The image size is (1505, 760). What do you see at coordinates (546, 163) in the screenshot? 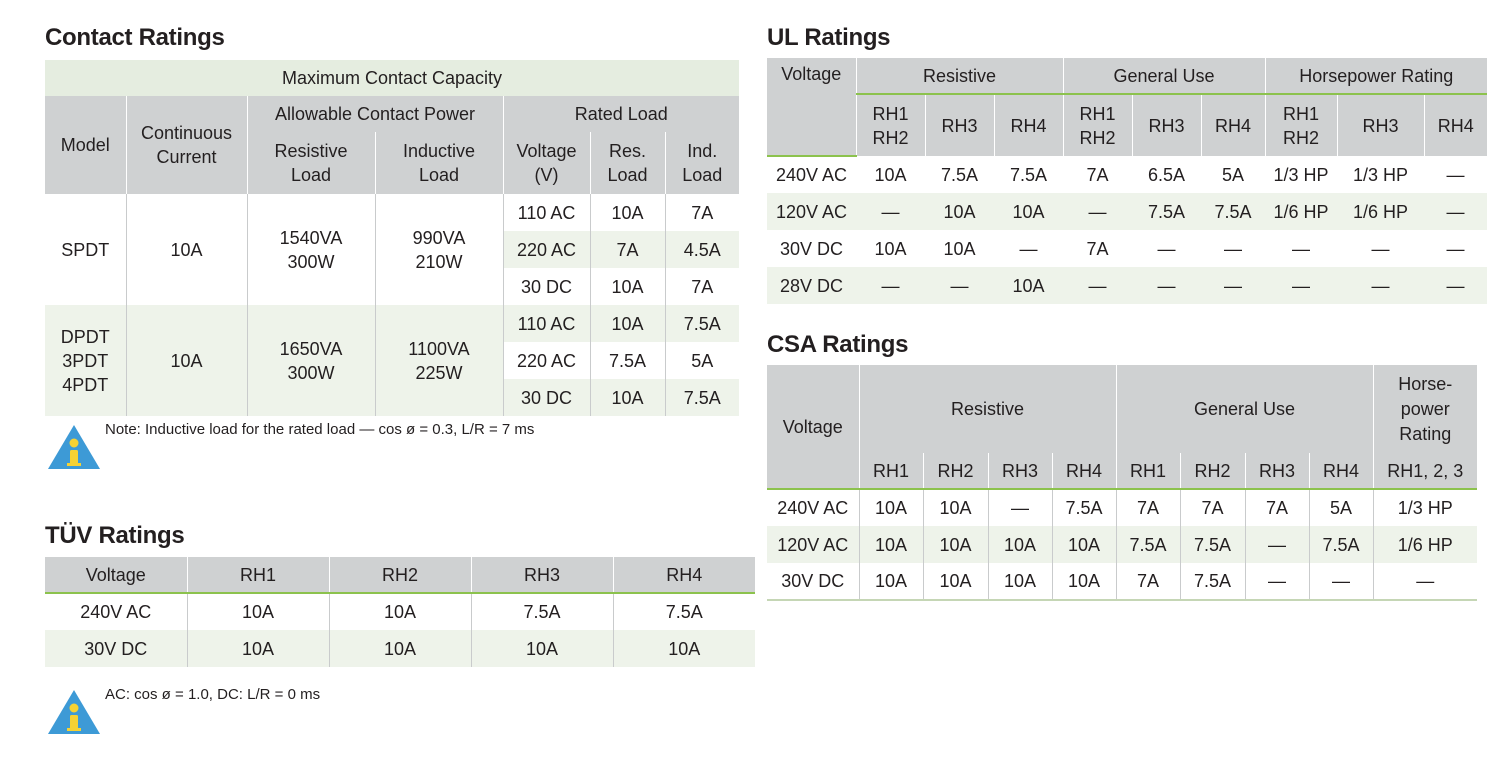
I see `voltage-v-header: Voltage (V)` at bounding box center [546, 163].